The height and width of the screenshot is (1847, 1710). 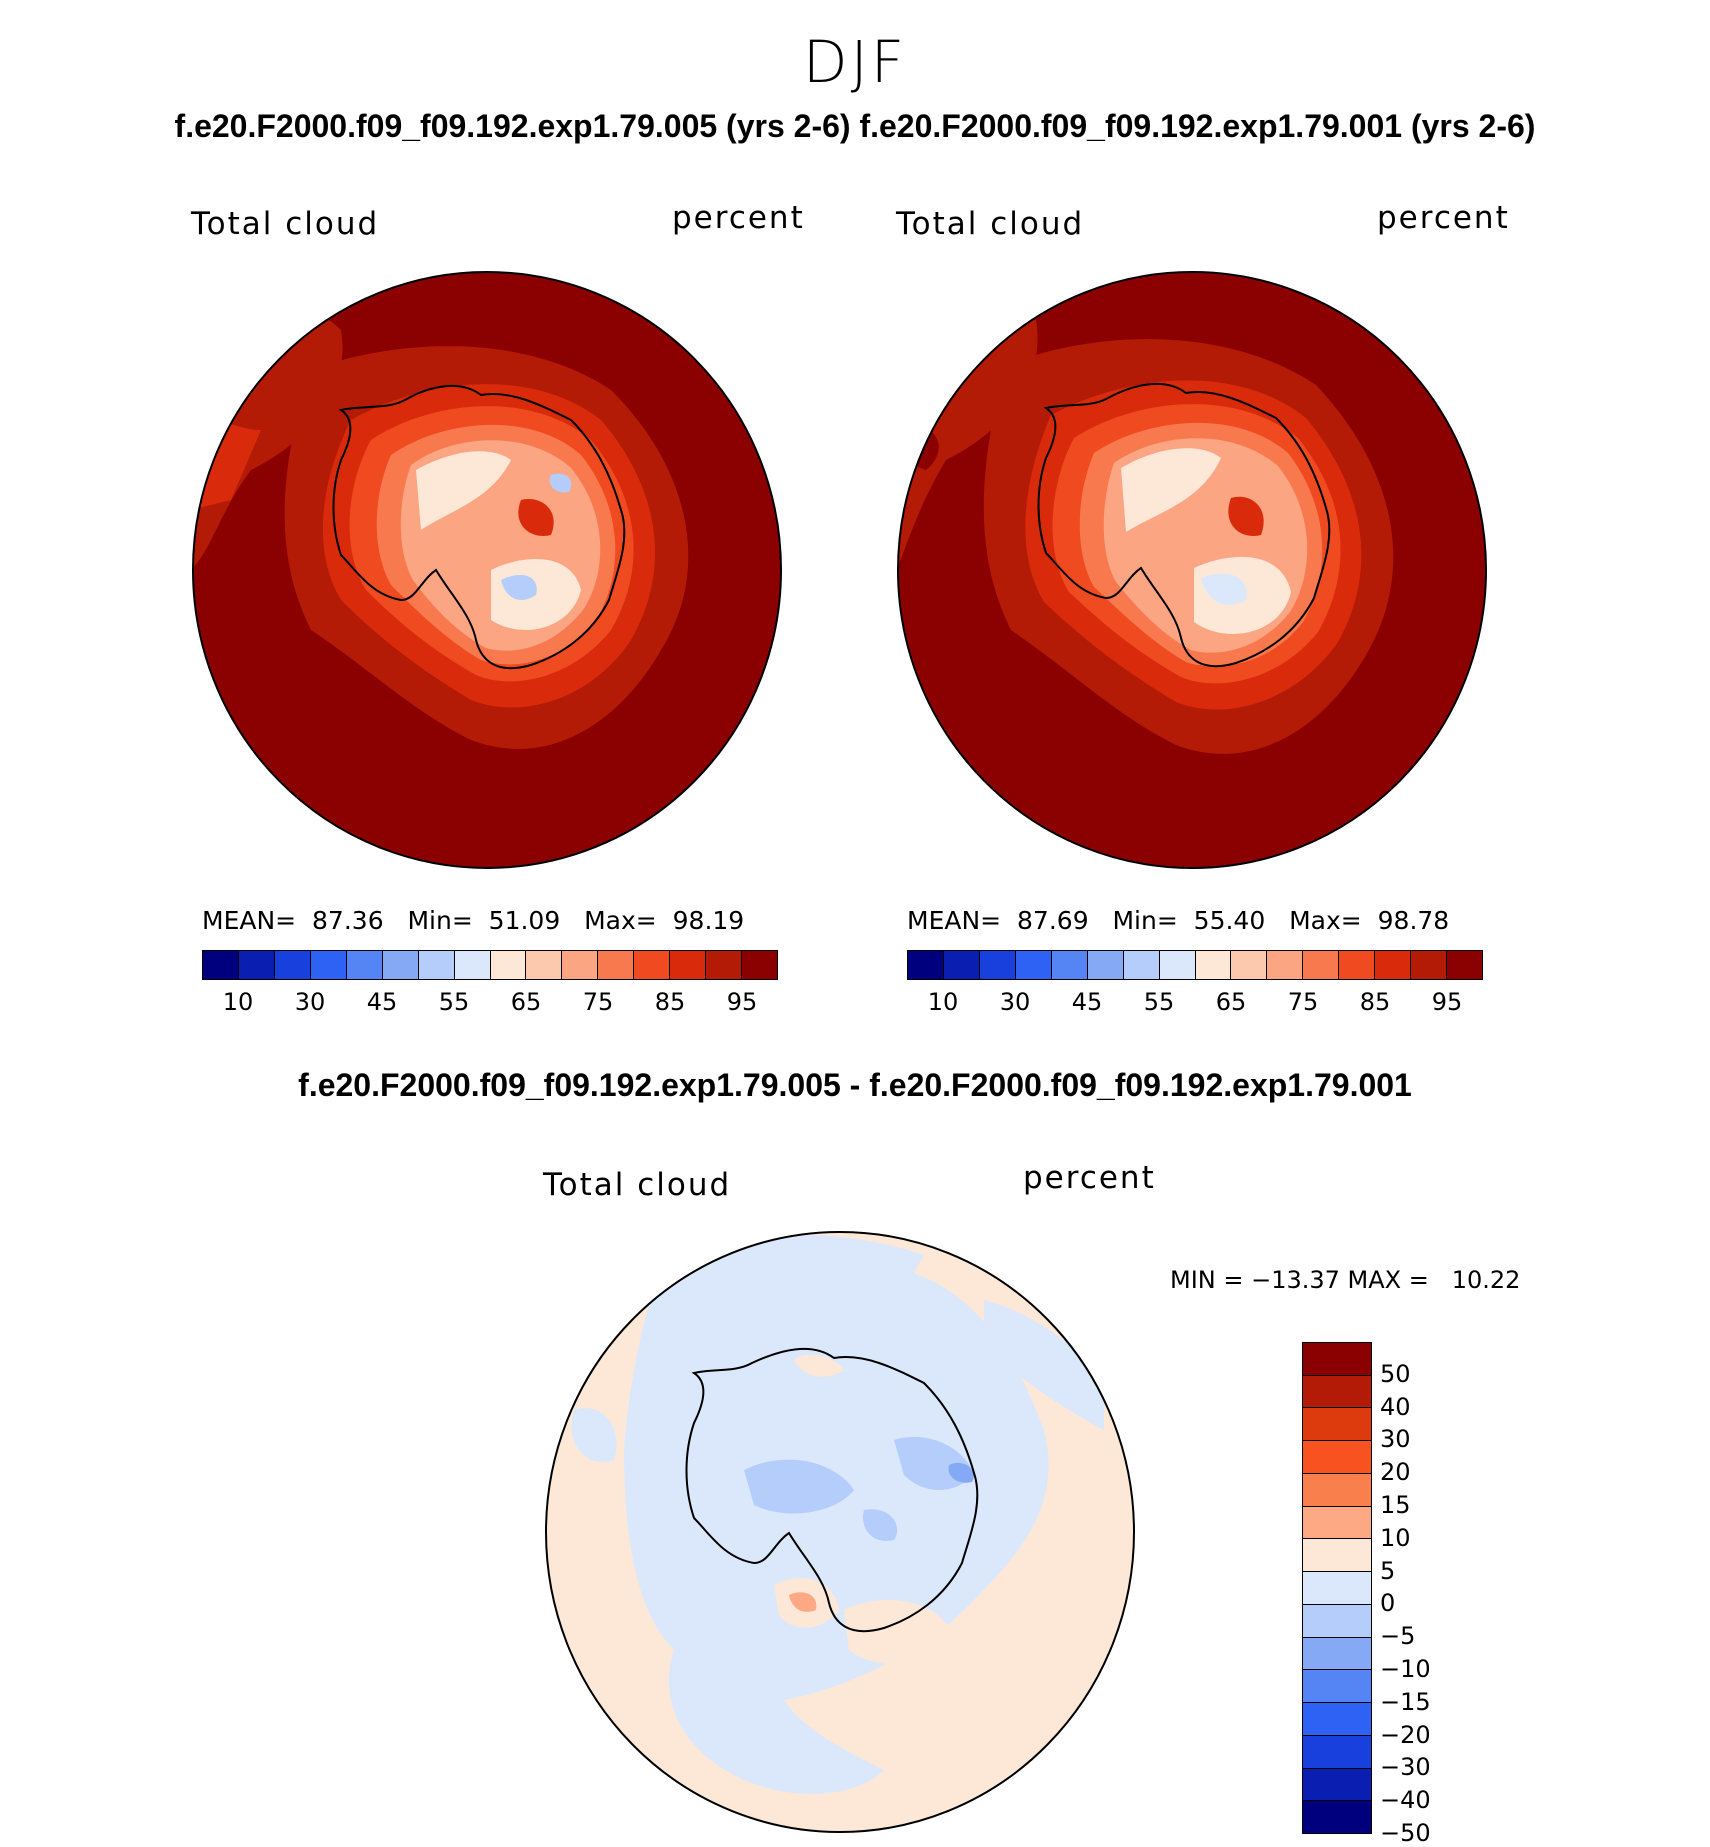 What do you see at coordinates (1443, 218) in the screenshot?
I see `panel2-units-label: percent` at bounding box center [1443, 218].